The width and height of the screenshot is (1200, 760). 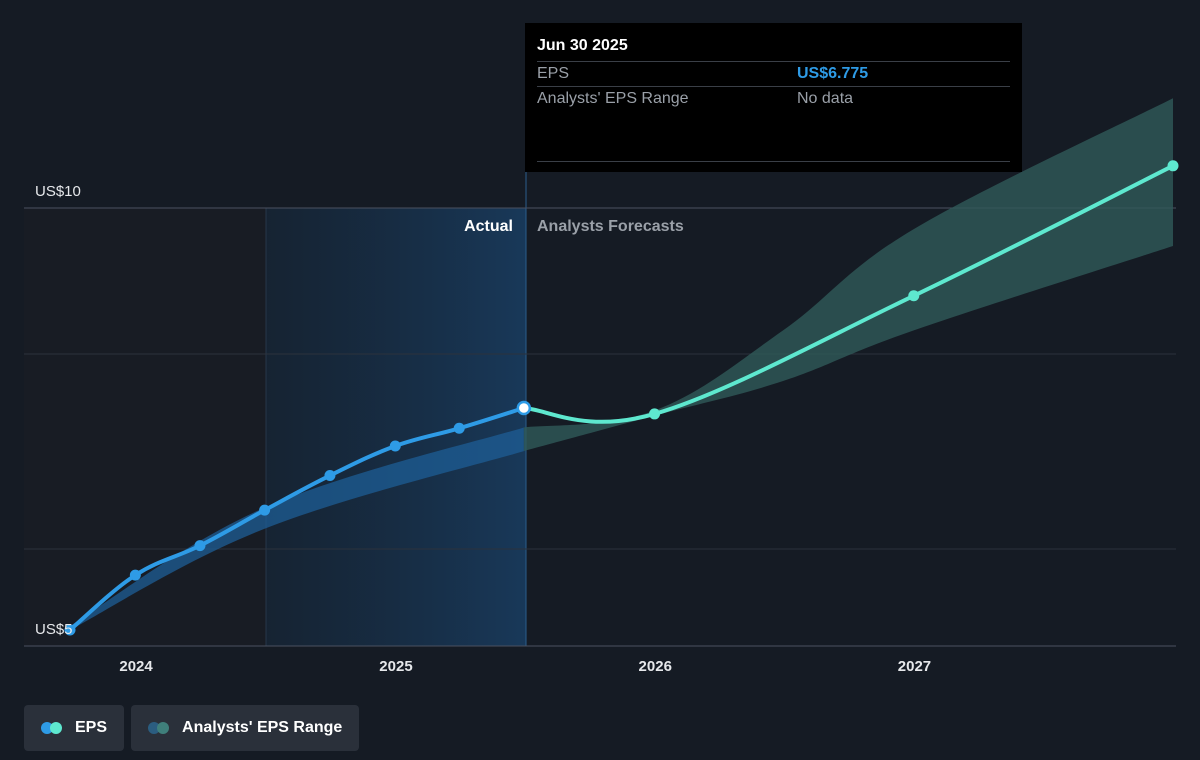 I want to click on tooltip-date: Jun 30 2025, so click(x=582, y=45).